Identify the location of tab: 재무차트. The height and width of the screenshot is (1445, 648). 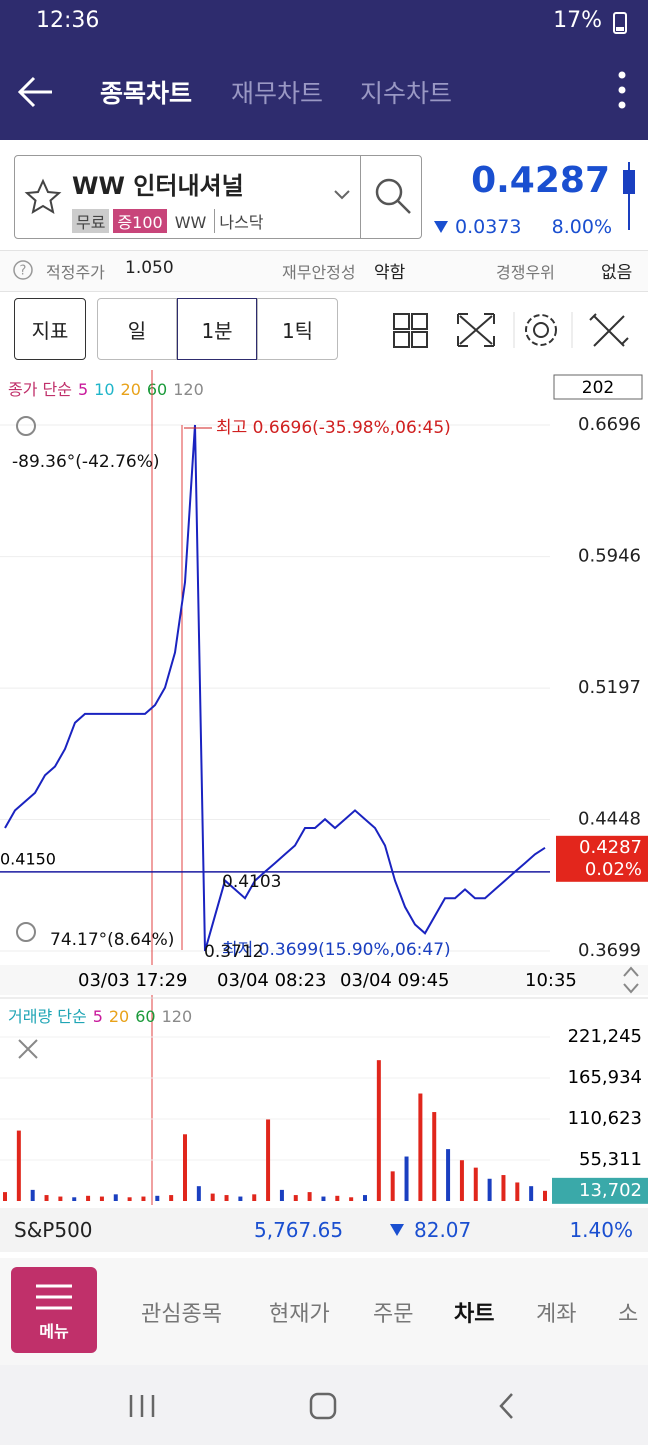
(277, 93).